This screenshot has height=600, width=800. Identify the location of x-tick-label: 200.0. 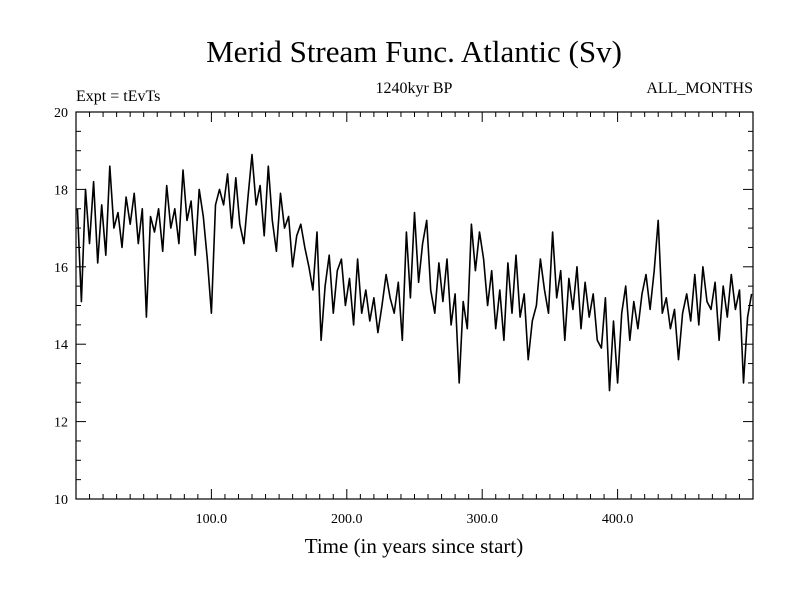
(347, 519).